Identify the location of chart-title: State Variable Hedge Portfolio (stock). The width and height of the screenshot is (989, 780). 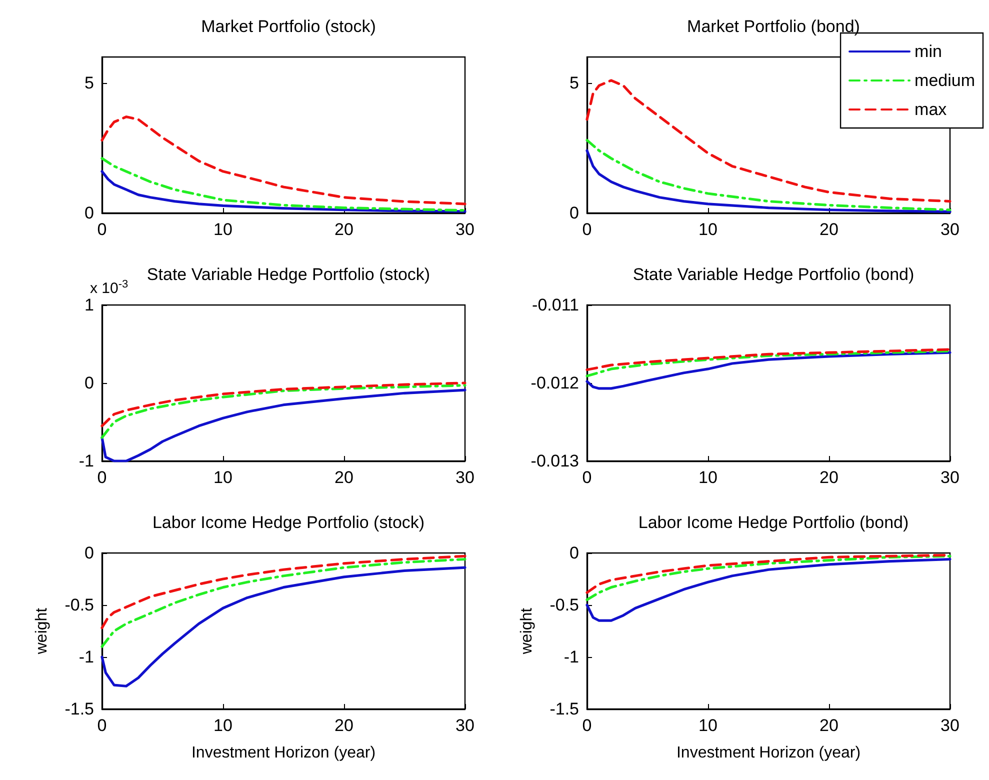
(288, 274).